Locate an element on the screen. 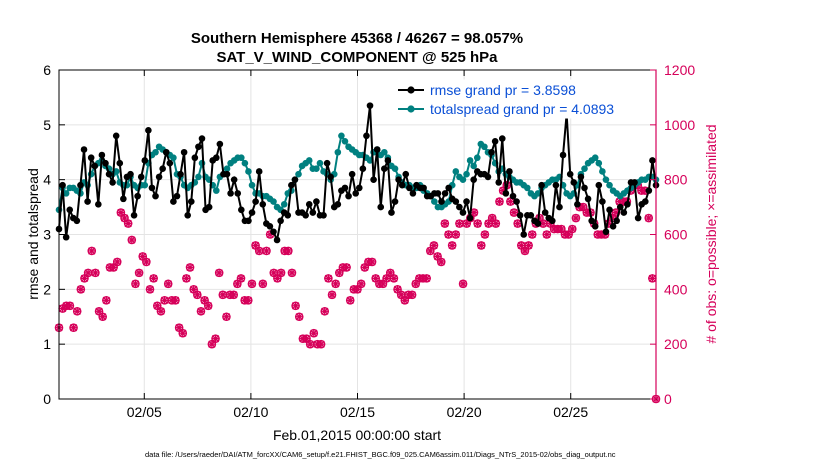 This screenshot has width=830, height=470. y-tick-label: 6 is located at coordinates (47, 70).